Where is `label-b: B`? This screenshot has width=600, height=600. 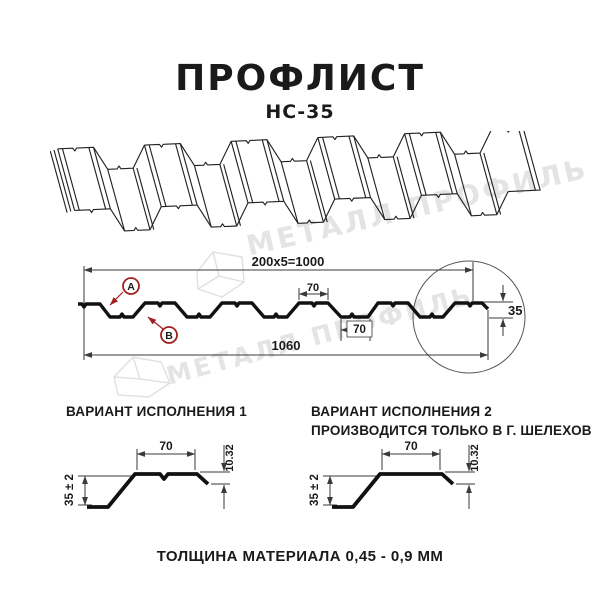 label-b: B is located at coordinates (169, 336).